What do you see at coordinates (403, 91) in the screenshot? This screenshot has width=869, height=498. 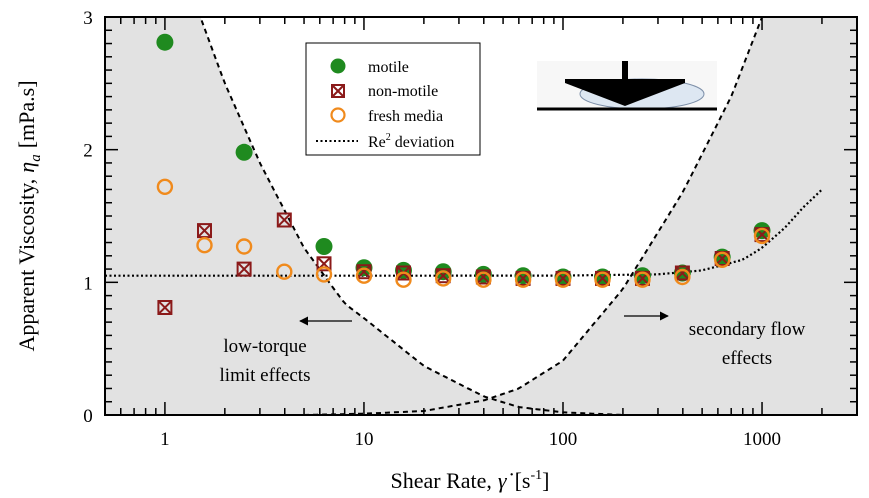 I see `legend-label-non-motile: non-motile` at bounding box center [403, 91].